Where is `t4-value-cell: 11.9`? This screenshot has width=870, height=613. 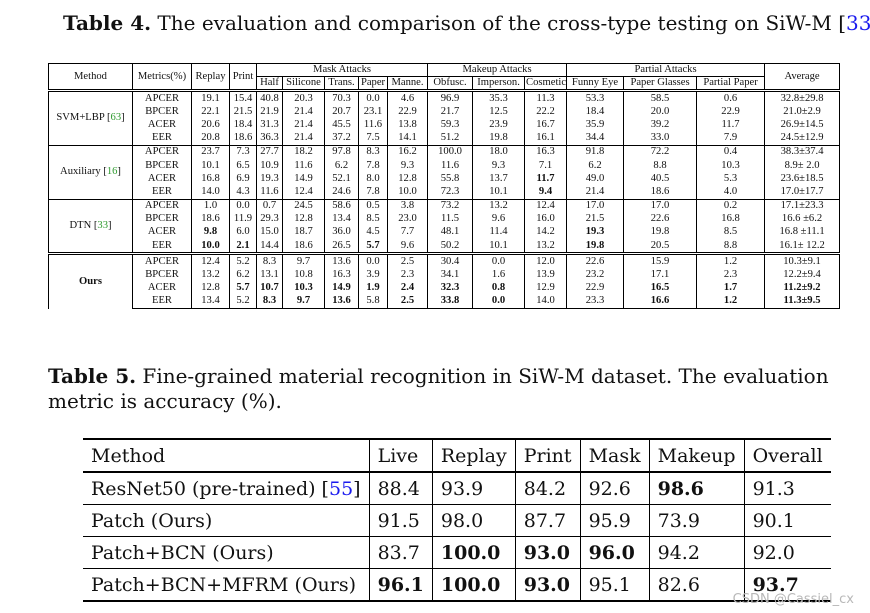
t4-value-cell: 11.9 is located at coordinates (243, 219).